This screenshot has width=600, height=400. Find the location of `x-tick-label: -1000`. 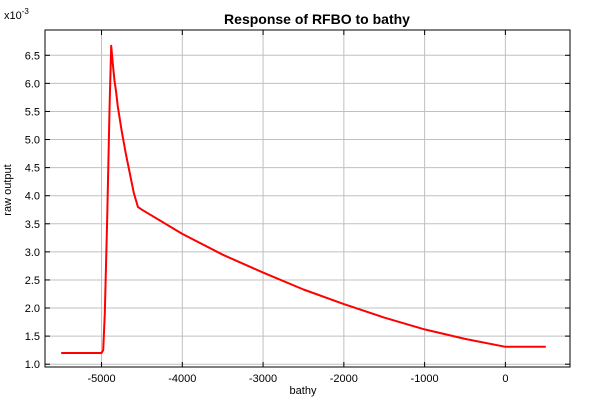

x-tick-label: -1000 is located at coordinates (425, 379).